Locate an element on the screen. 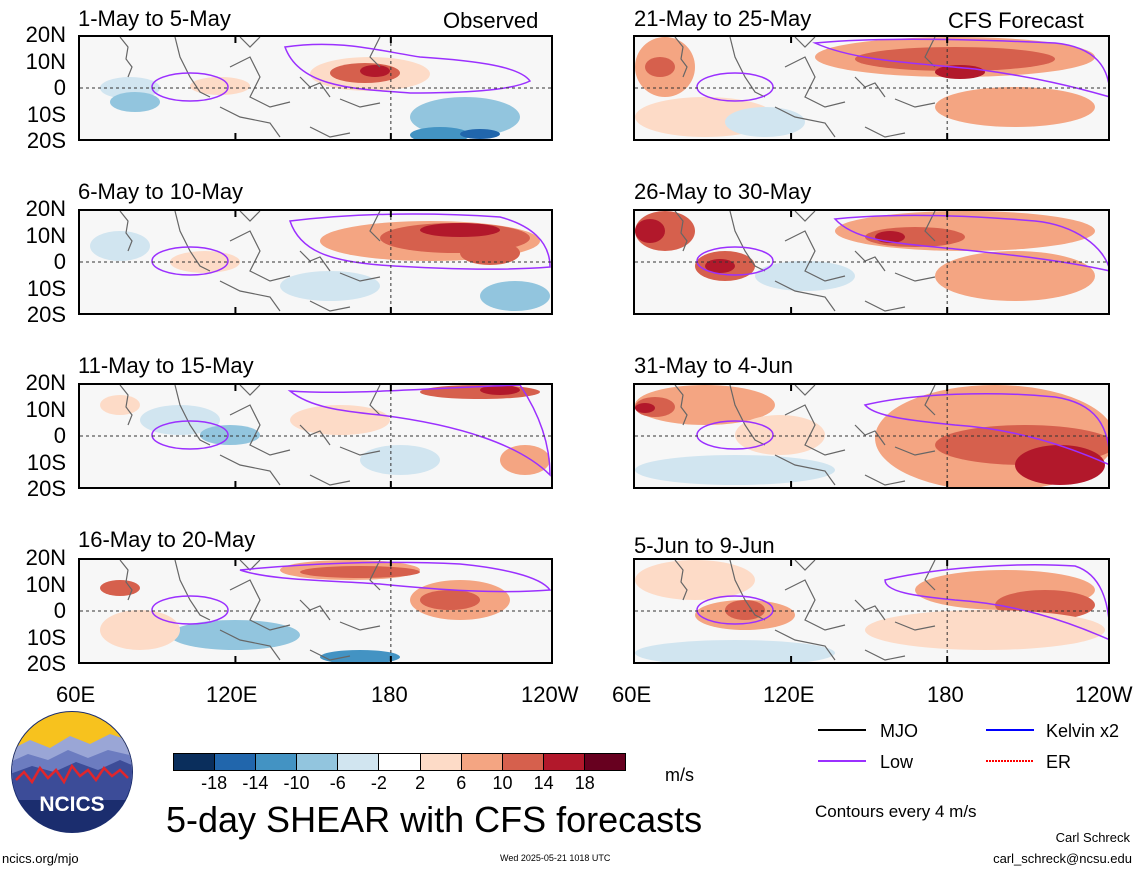  lon-label-120w: 120W is located at coordinates (550, 694).